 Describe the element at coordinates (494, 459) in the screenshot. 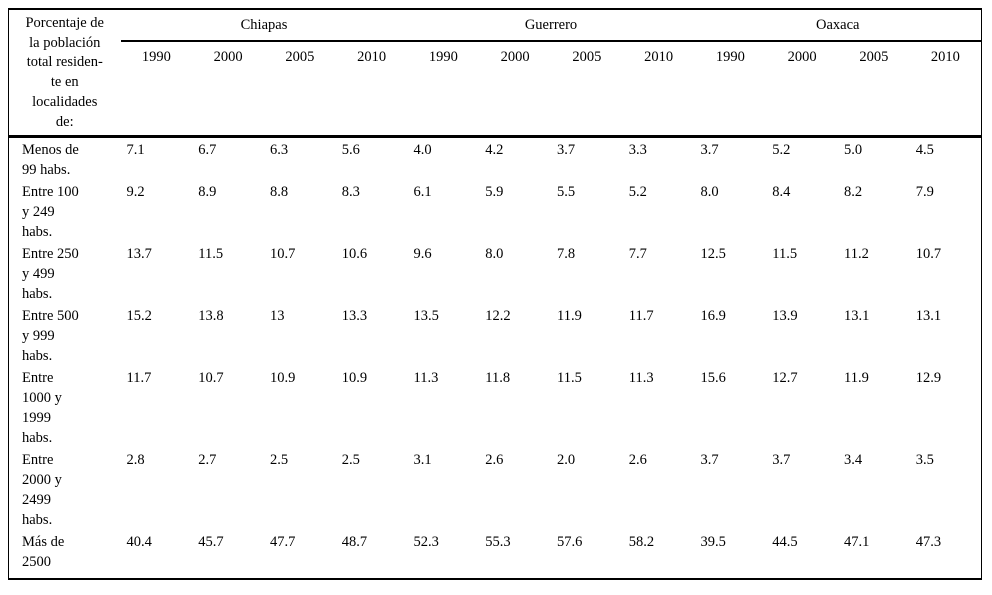

I see `cell-value: 2.6` at that location.